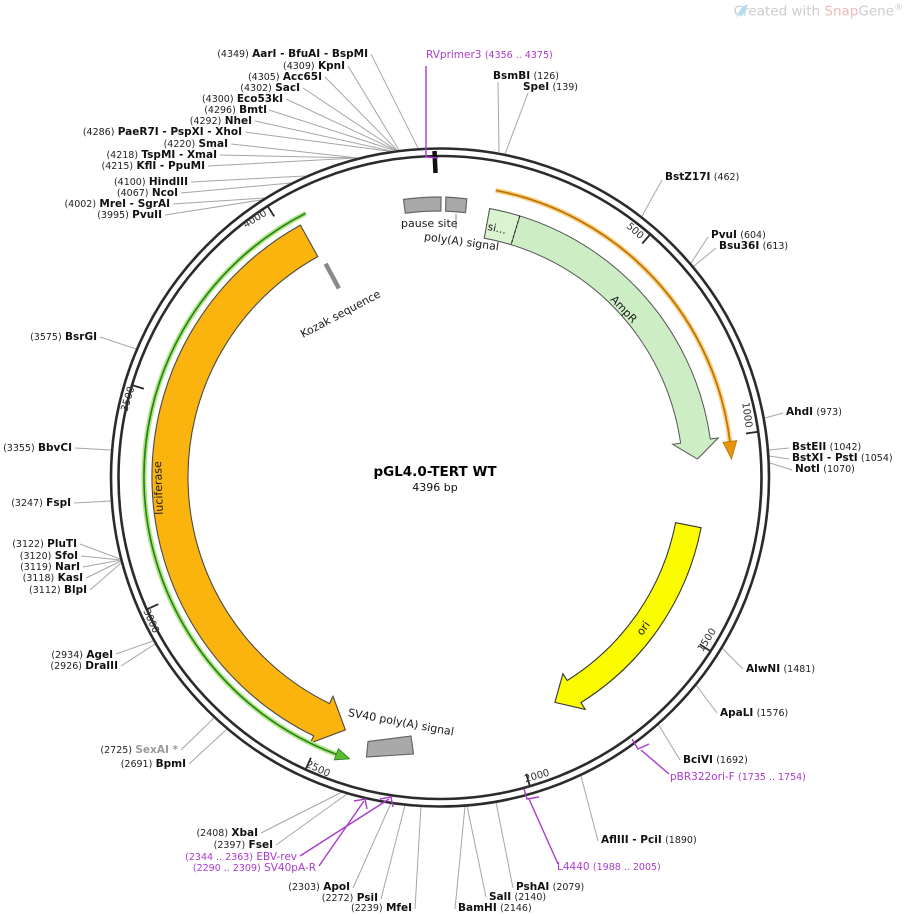  I want to click on site-position: (4218), so click(122, 155).